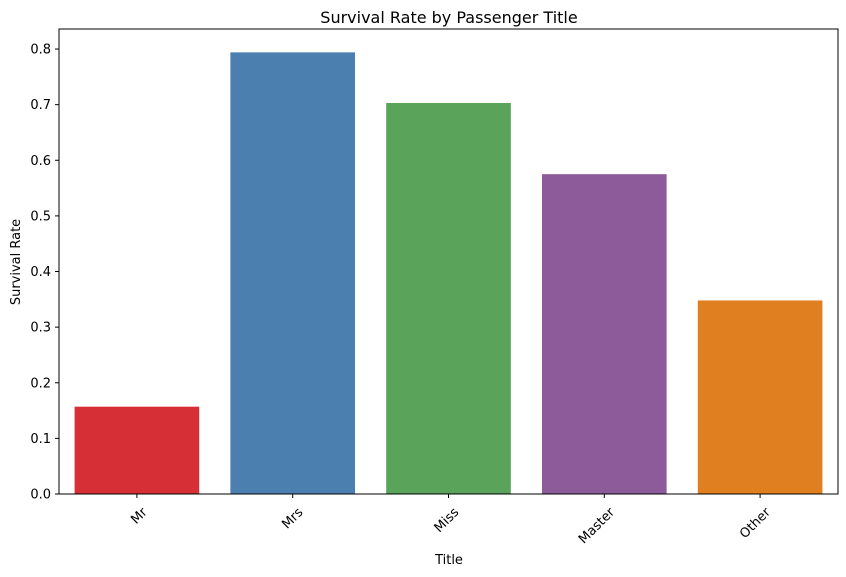  Describe the element at coordinates (40, 383) in the screenshot. I see `y-tick-label: 0.2` at that location.